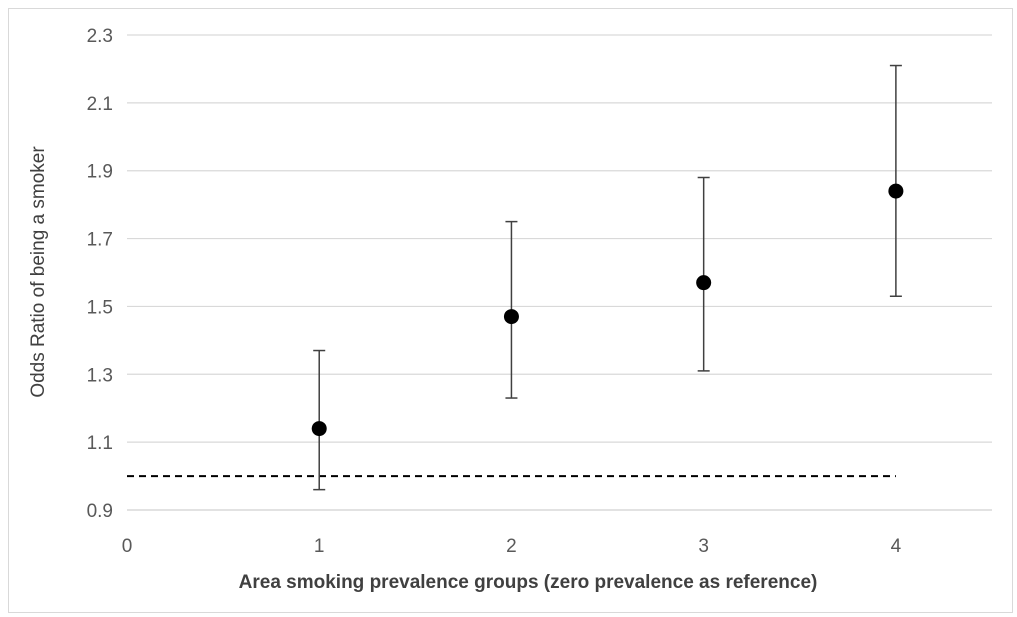 The width and height of the screenshot is (1017, 617). What do you see at coordinates (38, 272) in the screenshot?
I see `y-axis-title: Odds Ratio of being a smoker` at bounding box center [38, 272].